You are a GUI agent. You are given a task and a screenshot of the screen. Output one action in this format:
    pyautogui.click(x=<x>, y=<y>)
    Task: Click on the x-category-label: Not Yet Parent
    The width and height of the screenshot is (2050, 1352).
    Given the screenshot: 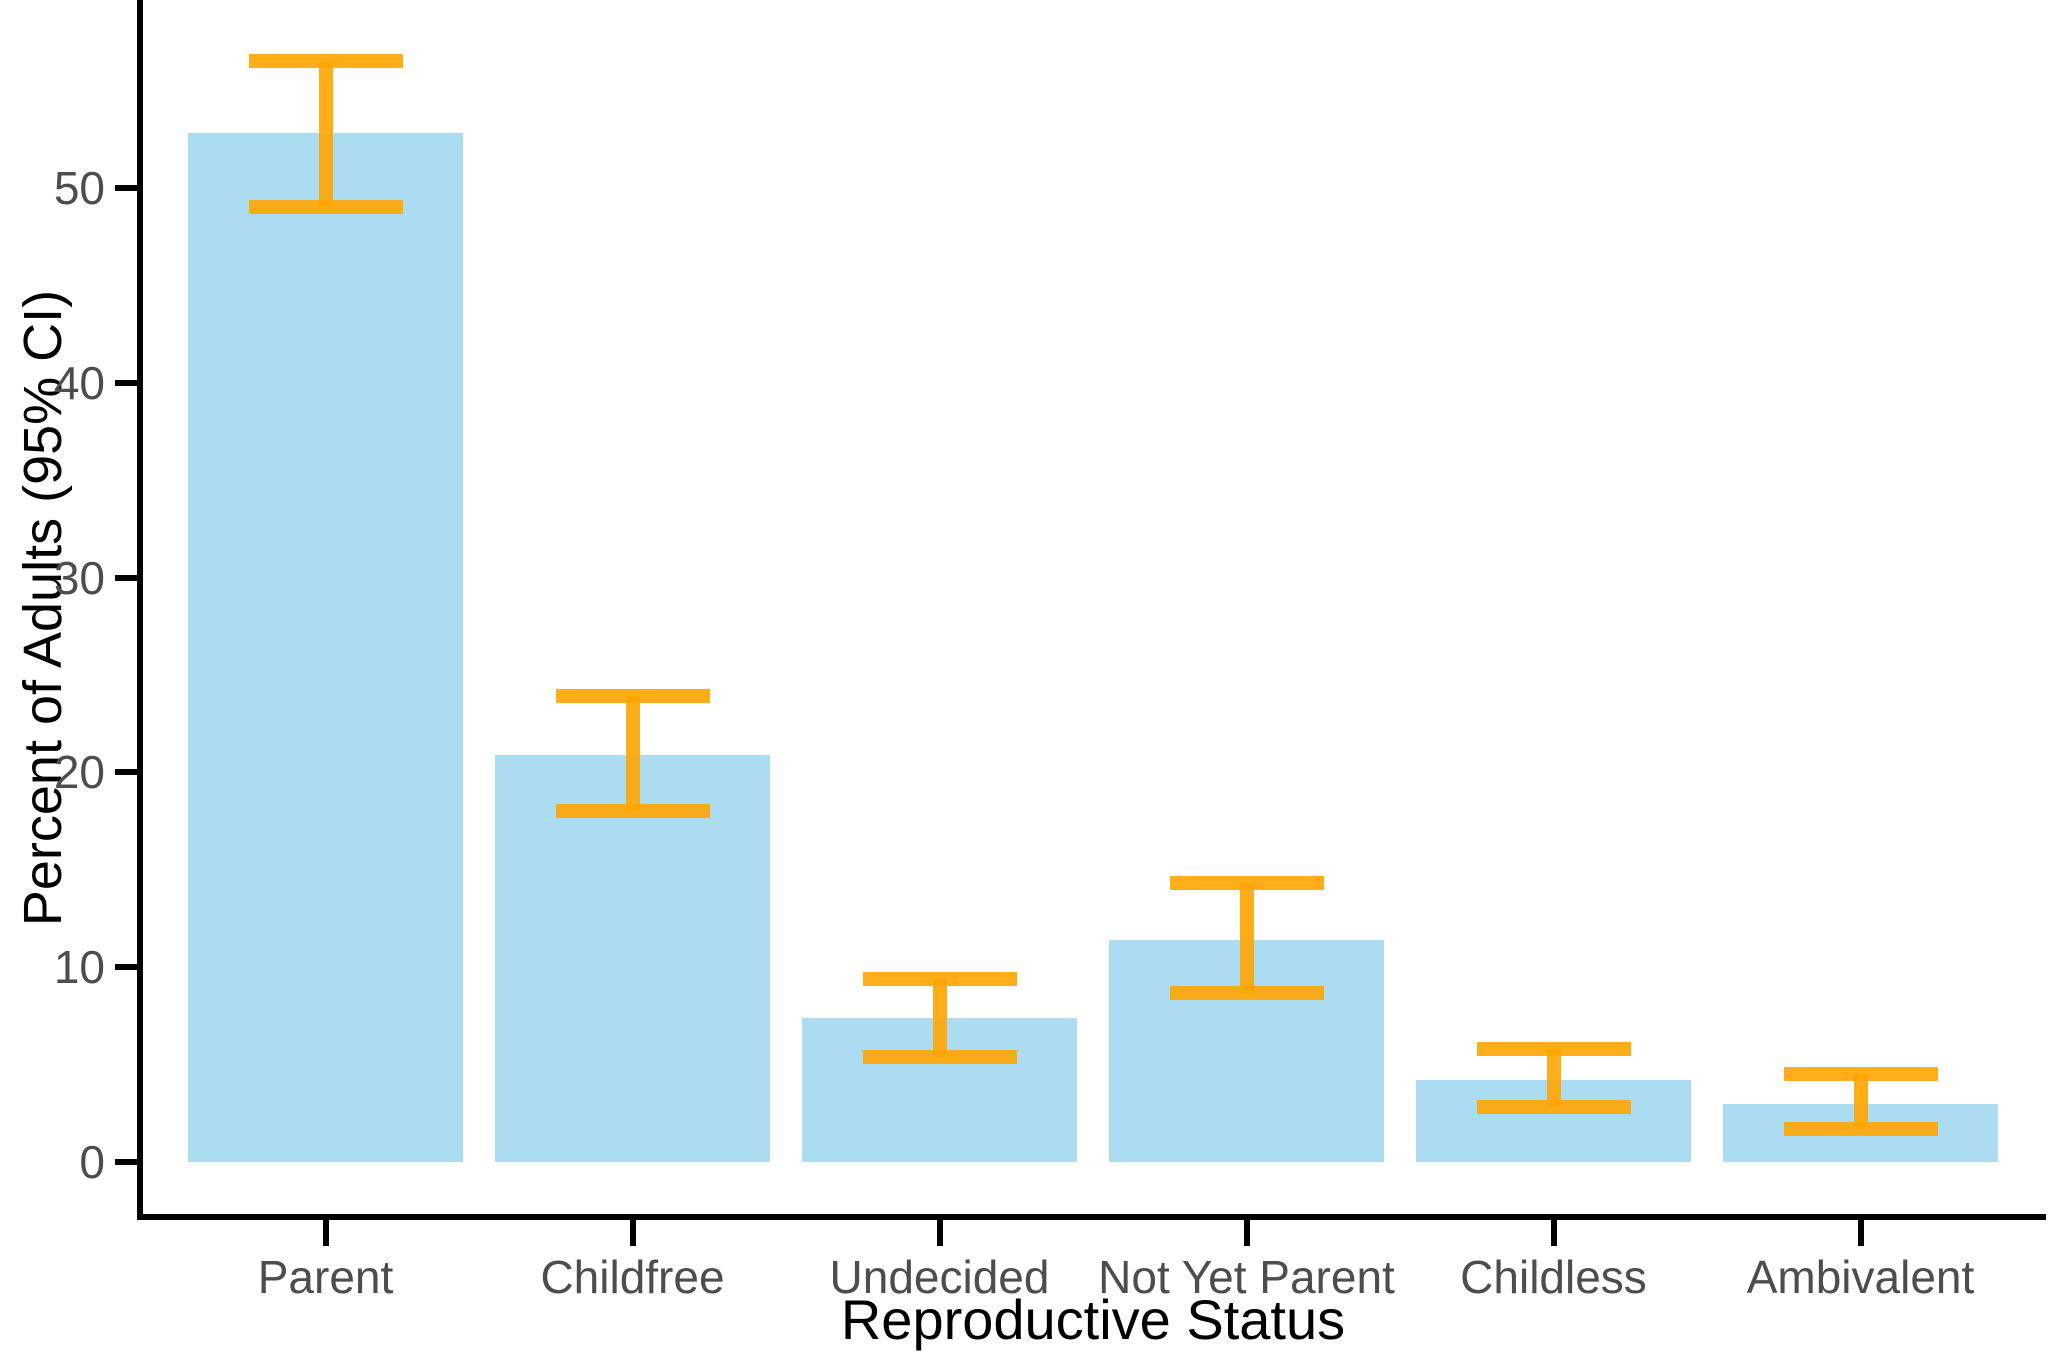 What is the action you would take?
    pyautogui.click(x=1246, y=1277)
    